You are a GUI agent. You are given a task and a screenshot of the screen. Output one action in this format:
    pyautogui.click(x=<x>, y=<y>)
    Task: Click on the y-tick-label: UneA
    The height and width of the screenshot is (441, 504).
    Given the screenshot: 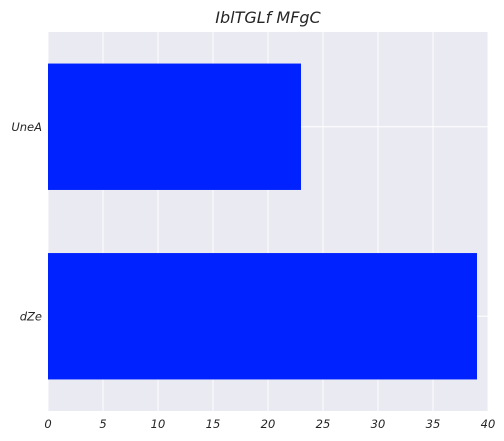 What is the action you would take?
    pyautogui.click(x=26, y=127)
    